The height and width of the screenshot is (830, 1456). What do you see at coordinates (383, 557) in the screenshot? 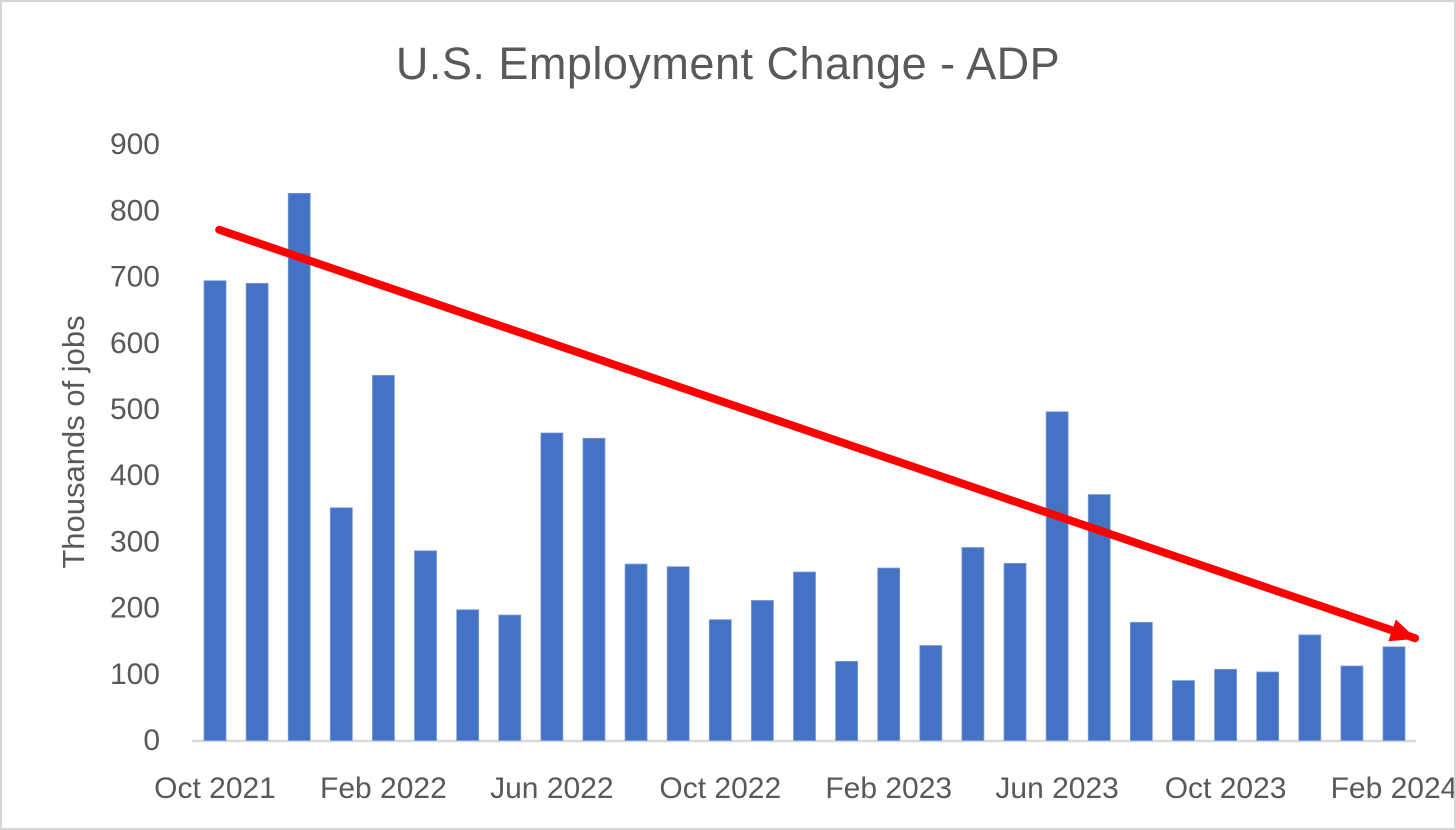
I see `bar-feb-2022` at bounding box center [383, 557].